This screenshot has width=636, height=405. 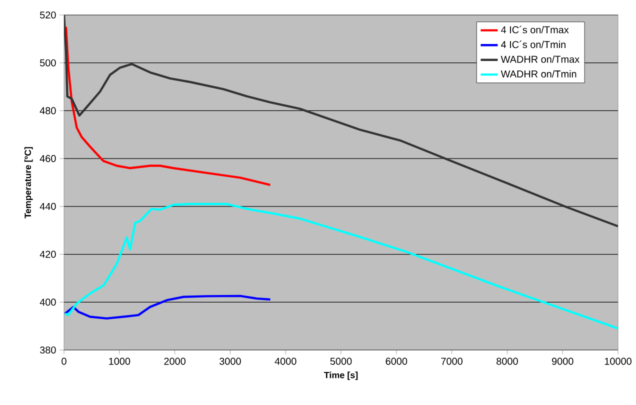 I want to click on y-tick-label: 520, so click(x=48, y=15).